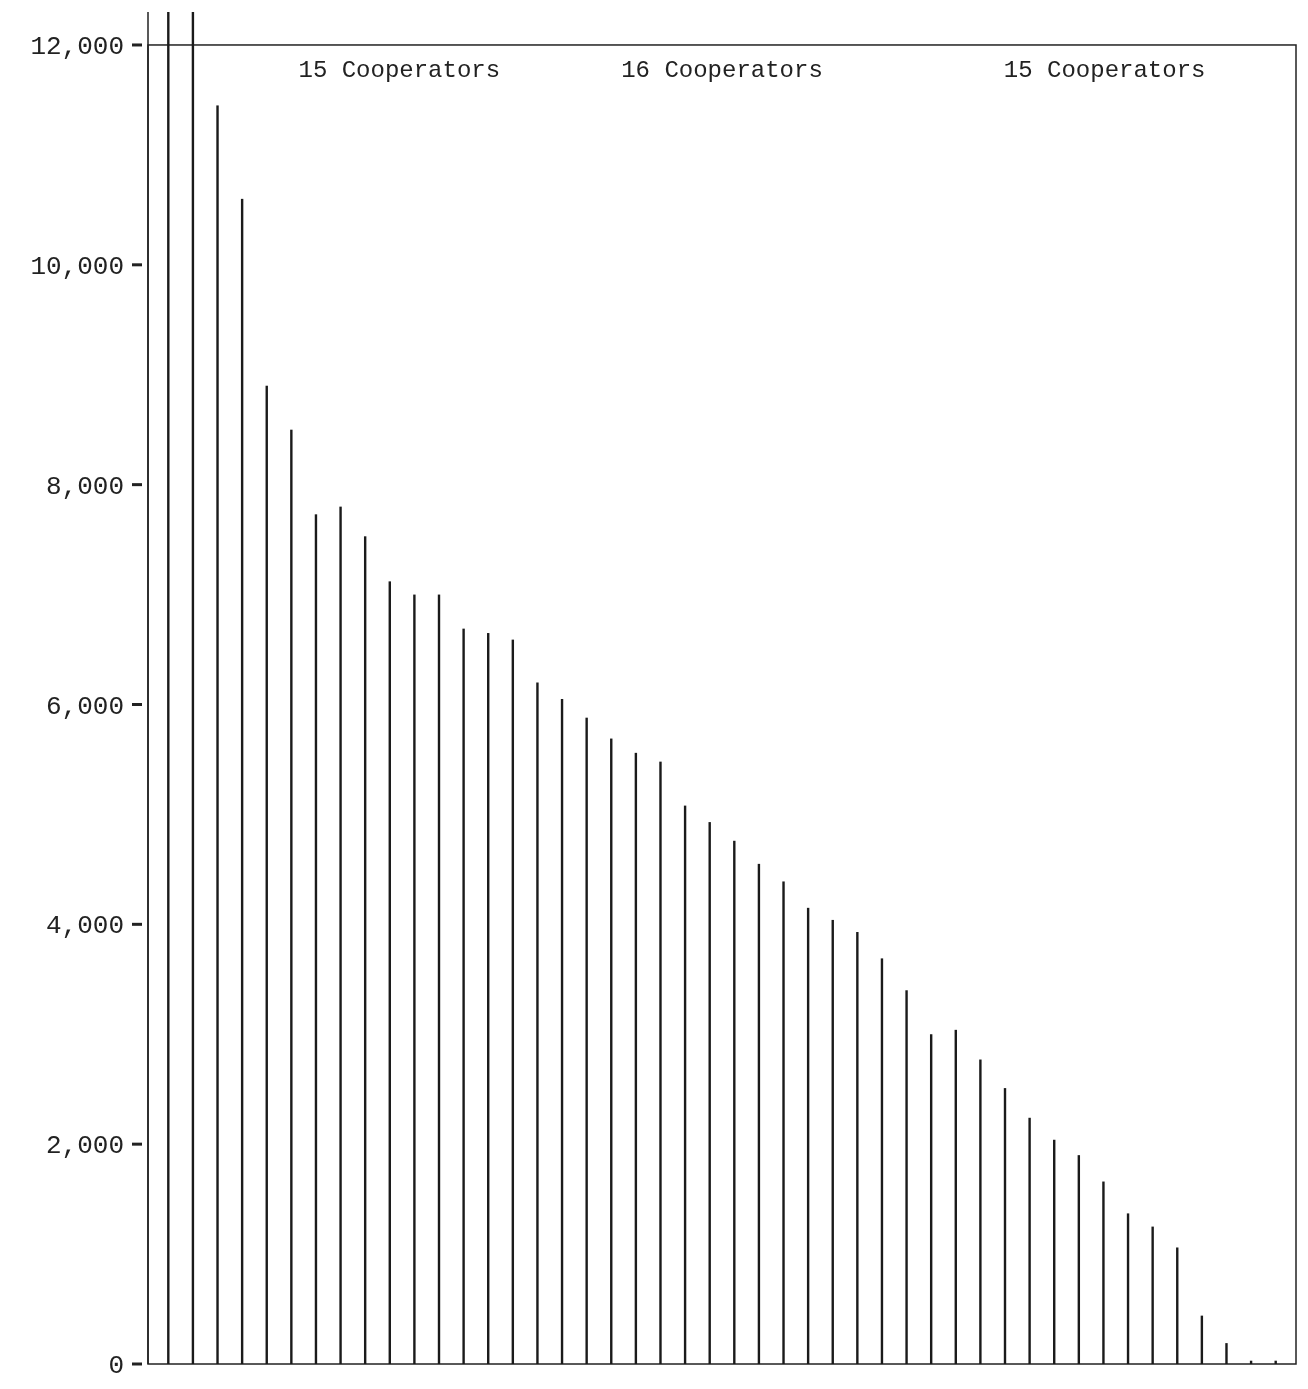  What do you see at coordinates (84, 926) in the screenshot?
I see `y-tick-label: 4,000` at bounding box center [84, 926].